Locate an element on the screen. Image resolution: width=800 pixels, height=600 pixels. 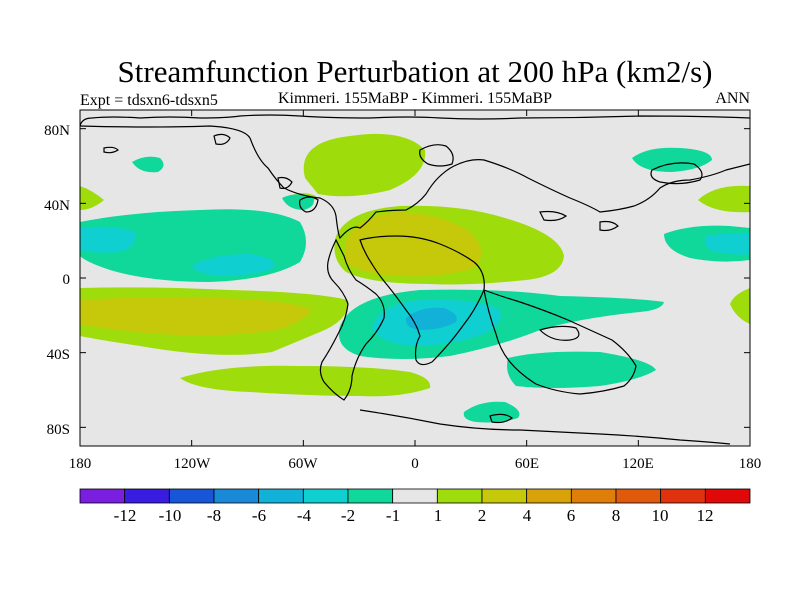
colorbar-label: 2 is located at coordinates (482, 515).